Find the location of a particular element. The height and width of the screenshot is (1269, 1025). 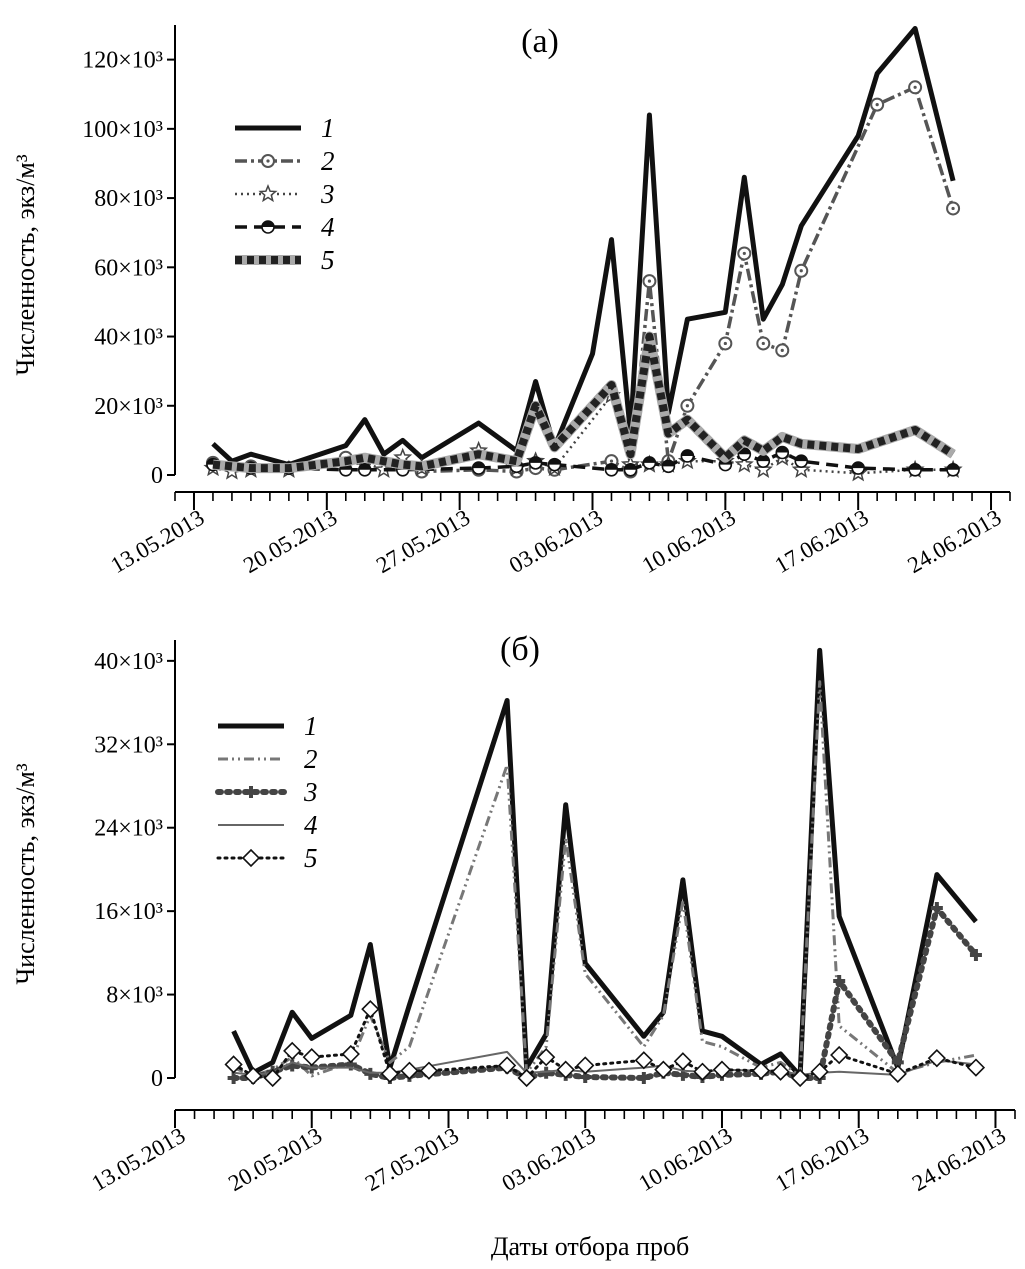

y-tick-label: 20×10³ is located at coordinates (128, 407).